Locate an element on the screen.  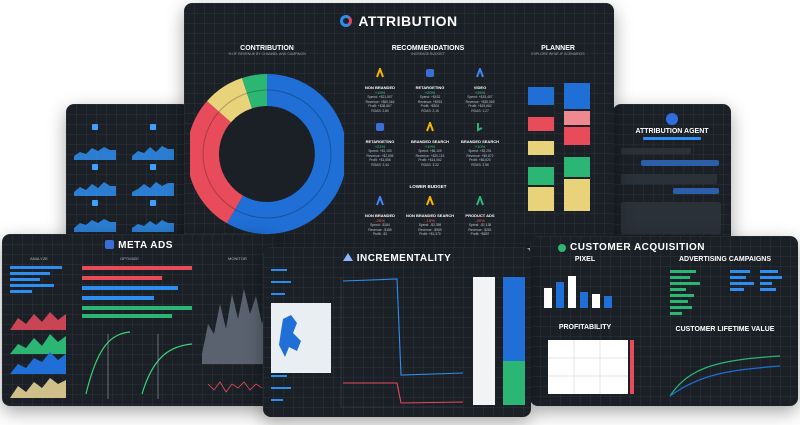
campaign-bars is located at coordinates (726, 292).